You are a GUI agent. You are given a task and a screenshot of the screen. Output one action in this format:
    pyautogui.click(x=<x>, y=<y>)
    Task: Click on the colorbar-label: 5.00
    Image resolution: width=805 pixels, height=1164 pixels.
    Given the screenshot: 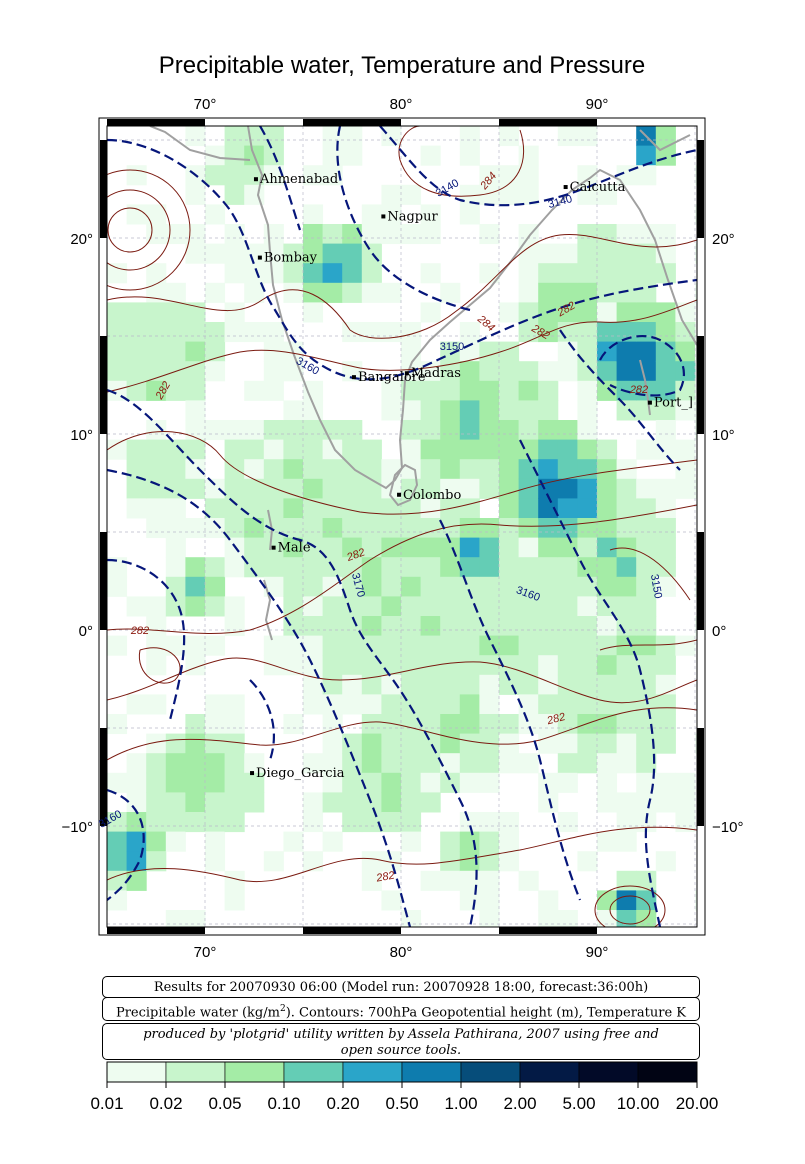 What is the action you would take?
    pyautogui.click(x=579, y=1103)
    